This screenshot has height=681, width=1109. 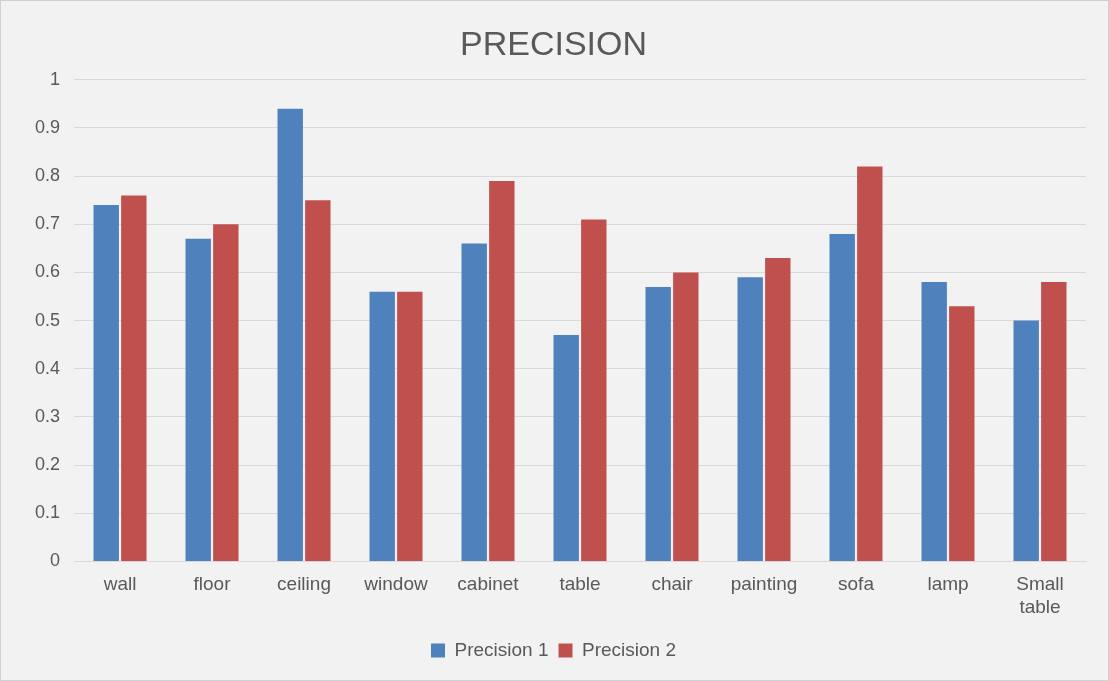 What do you see at coordinates (488, 584) in the screenshot?
I see `x-tick-label: cabinet` at bounding box center [488, 584].